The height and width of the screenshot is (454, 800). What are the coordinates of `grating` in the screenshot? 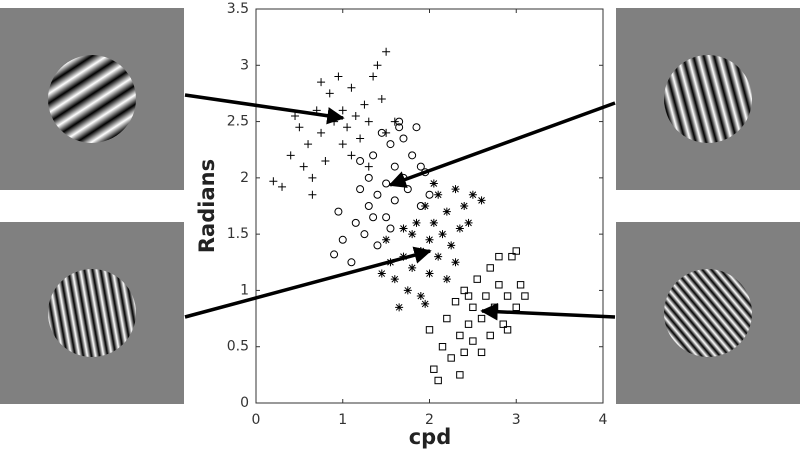 It's located at (708, 313).